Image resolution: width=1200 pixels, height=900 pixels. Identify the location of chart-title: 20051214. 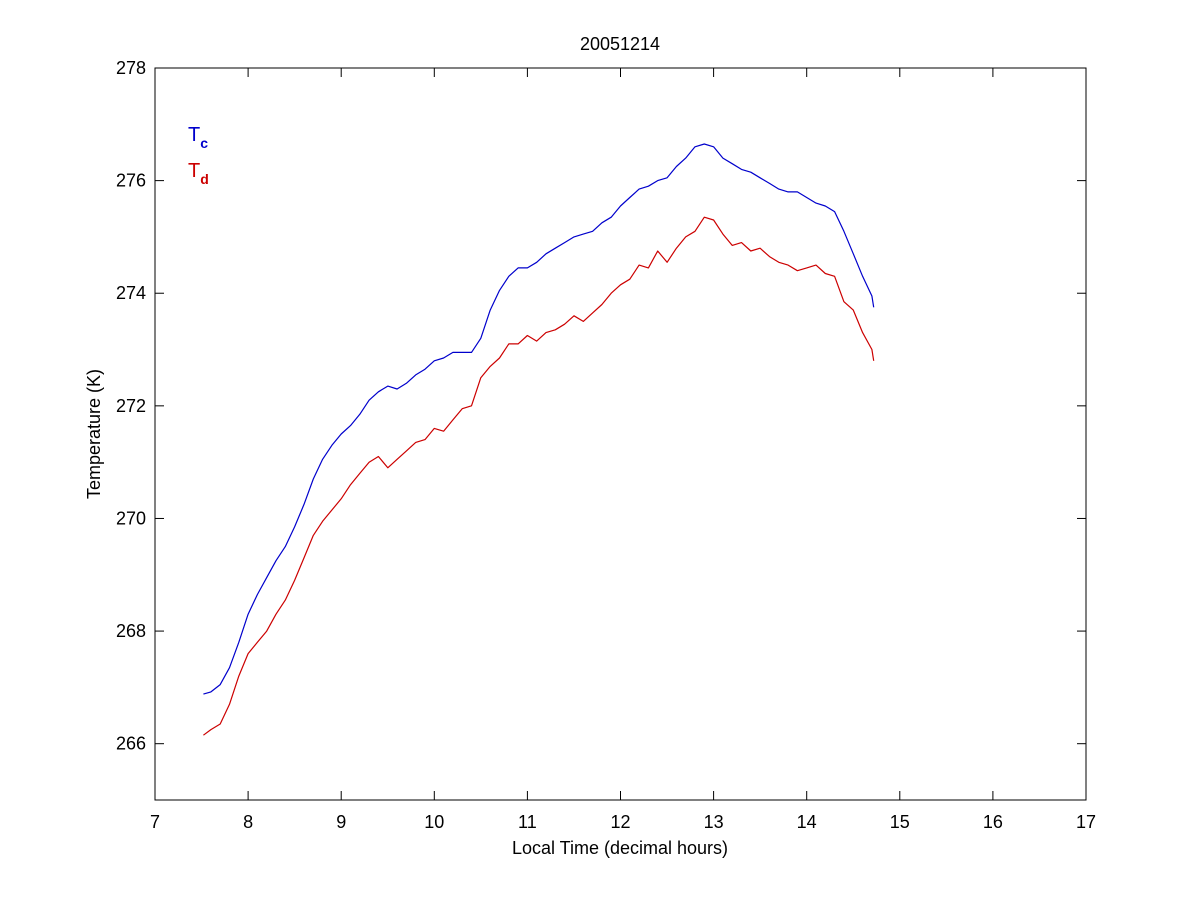
(620, 44).